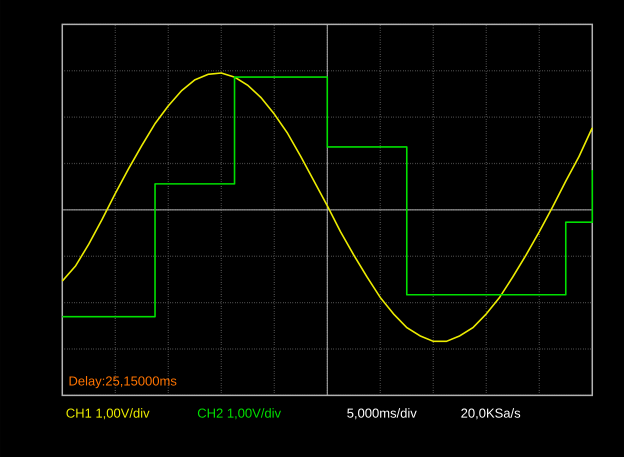 The width and height of the screenshot is (624, 457). I want to click on text: 5,000ms/div, so click(382, 414).